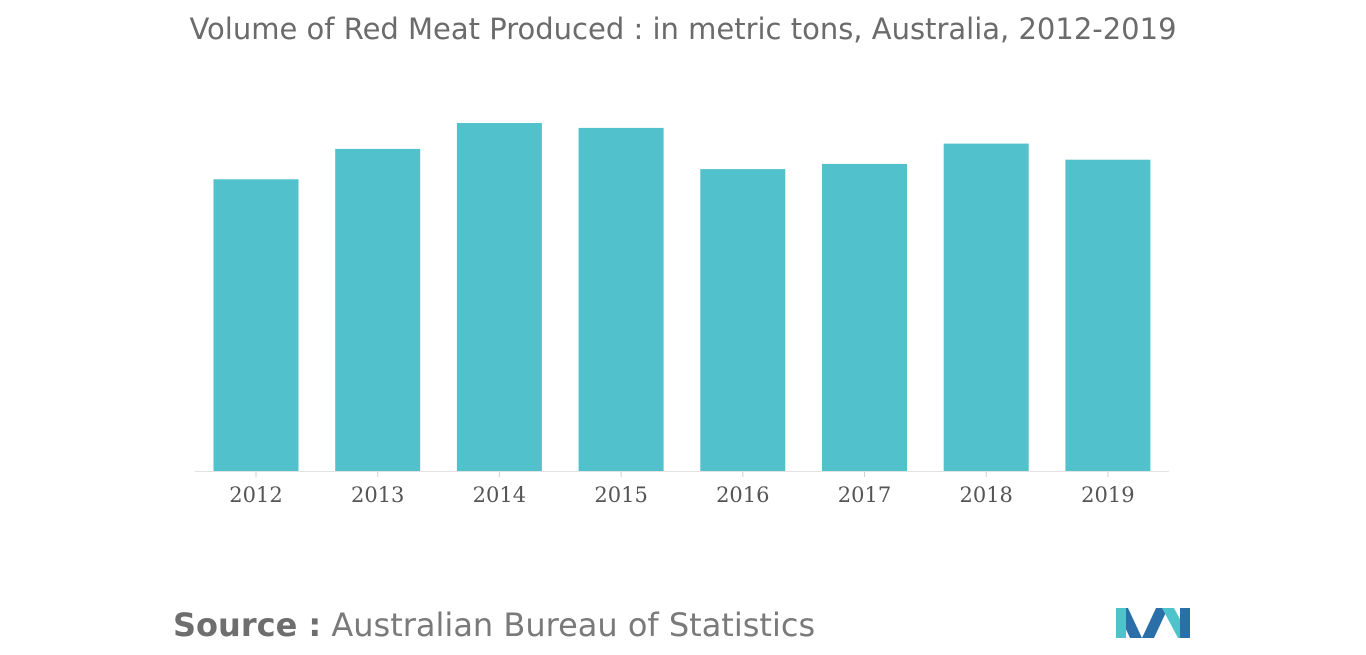  I want to click on x-tick-label-2019: 2019, so click(1107, 495).